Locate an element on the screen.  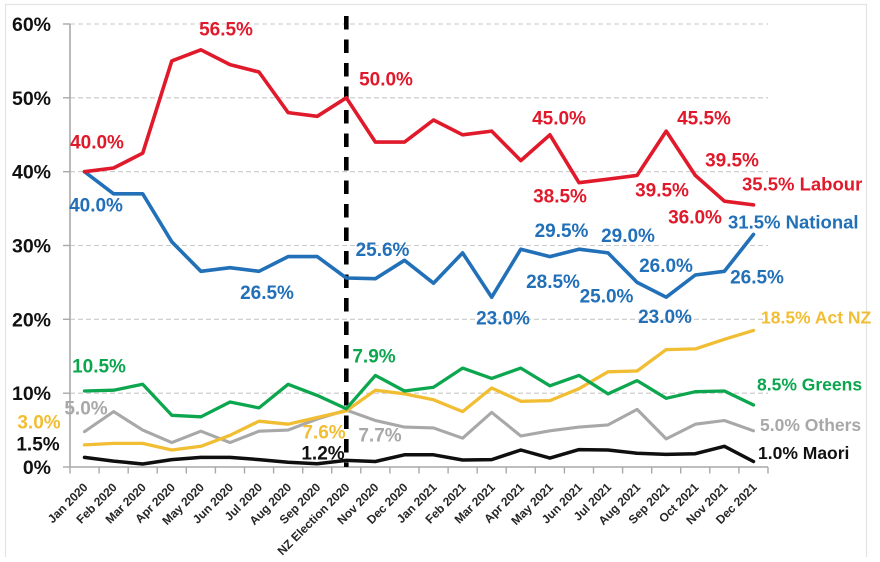
svg-text: 8.5% Greens is located at coordinates (809, 385).